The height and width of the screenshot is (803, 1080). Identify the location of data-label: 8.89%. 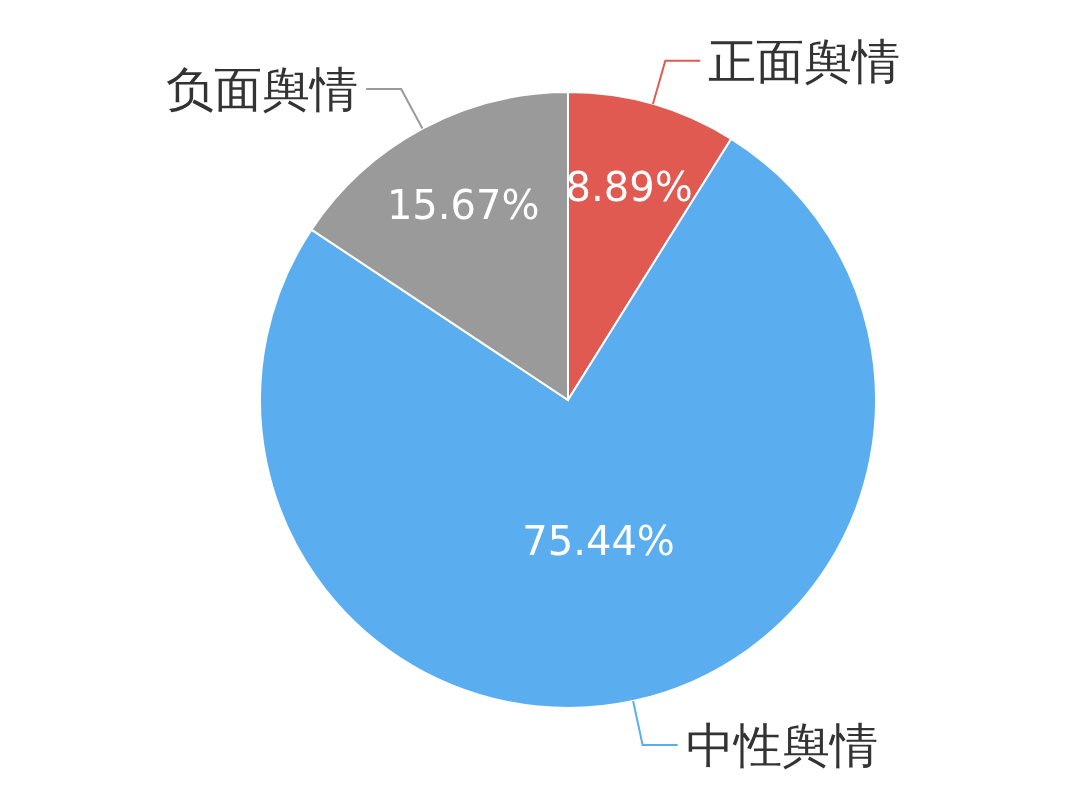
(629, 186).